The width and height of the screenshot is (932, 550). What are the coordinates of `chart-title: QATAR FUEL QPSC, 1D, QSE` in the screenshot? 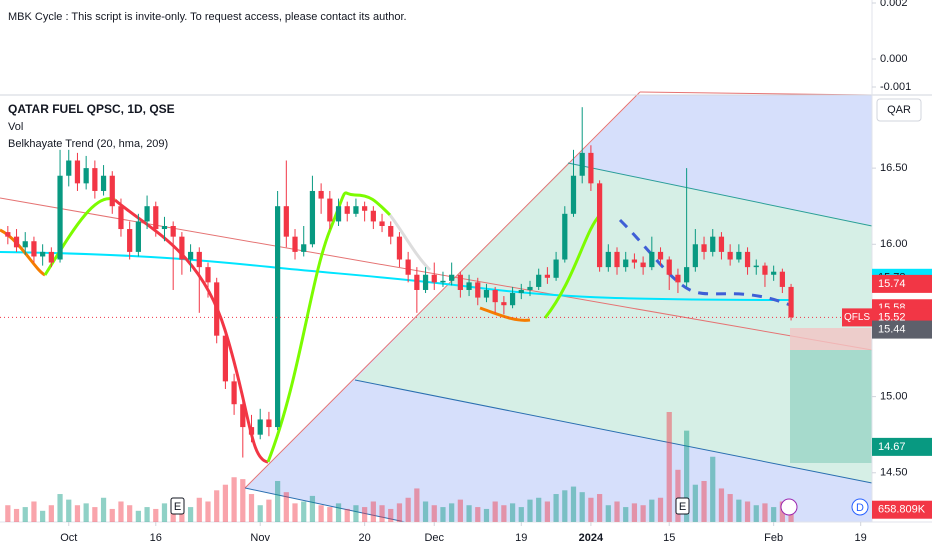 It's located at (91, 109).